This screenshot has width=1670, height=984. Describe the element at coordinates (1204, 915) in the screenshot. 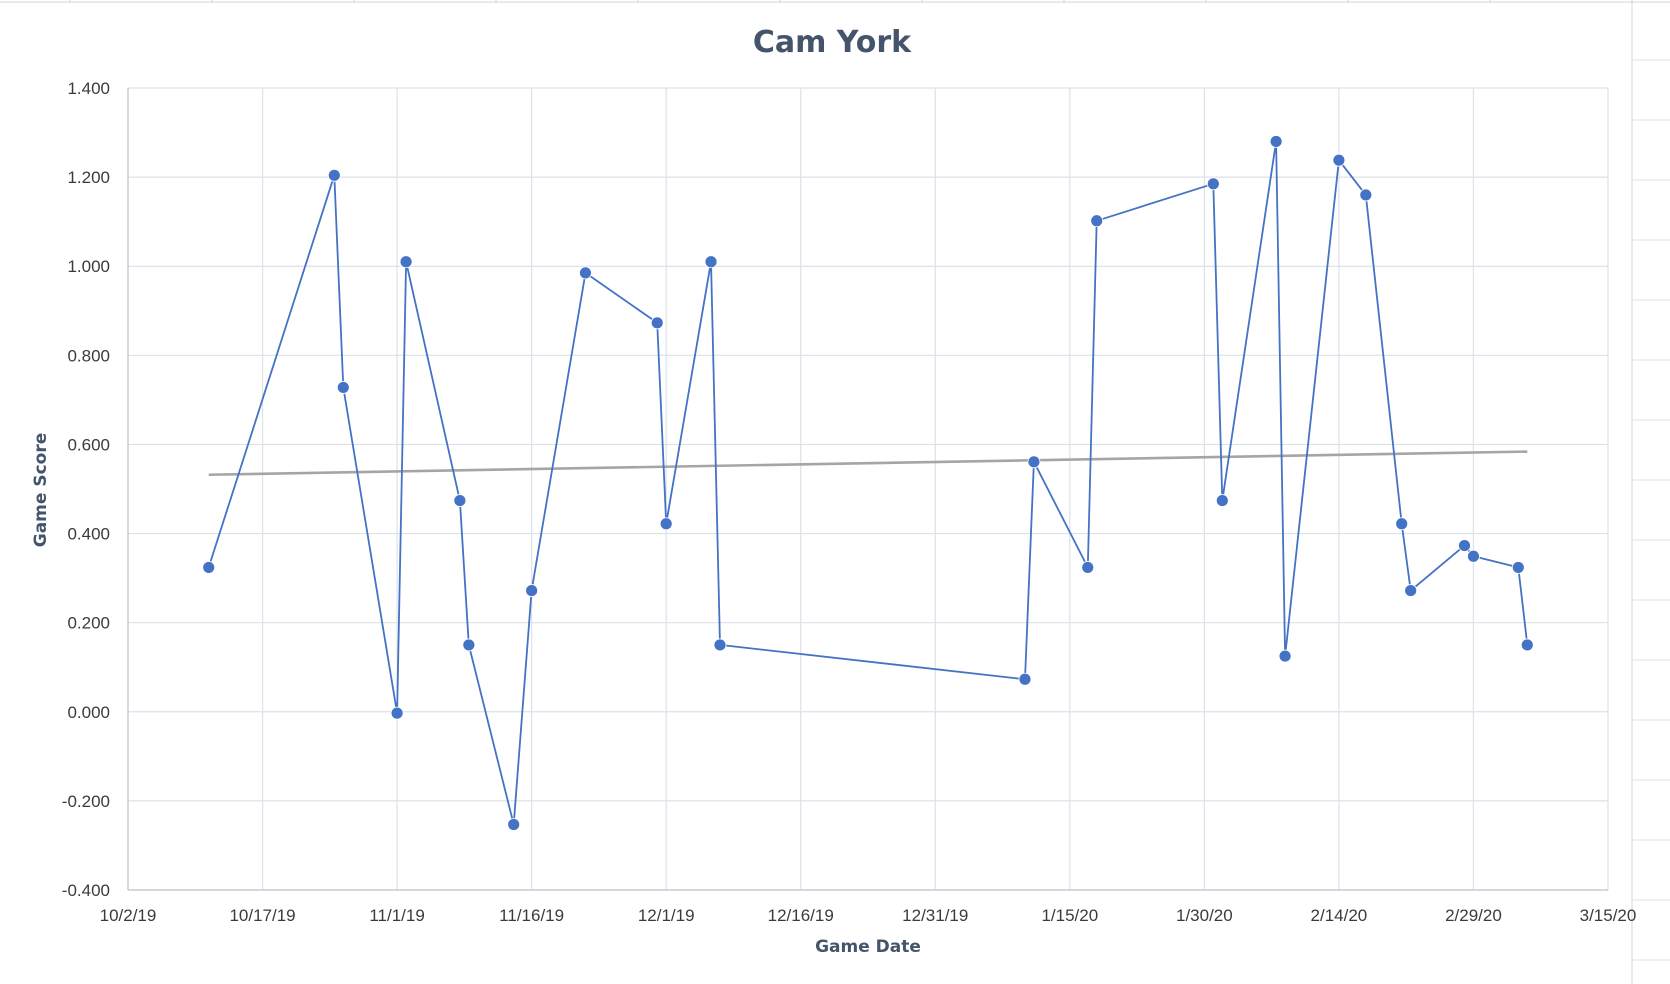

I see `x-tick-label: 1/30/20` at that location.